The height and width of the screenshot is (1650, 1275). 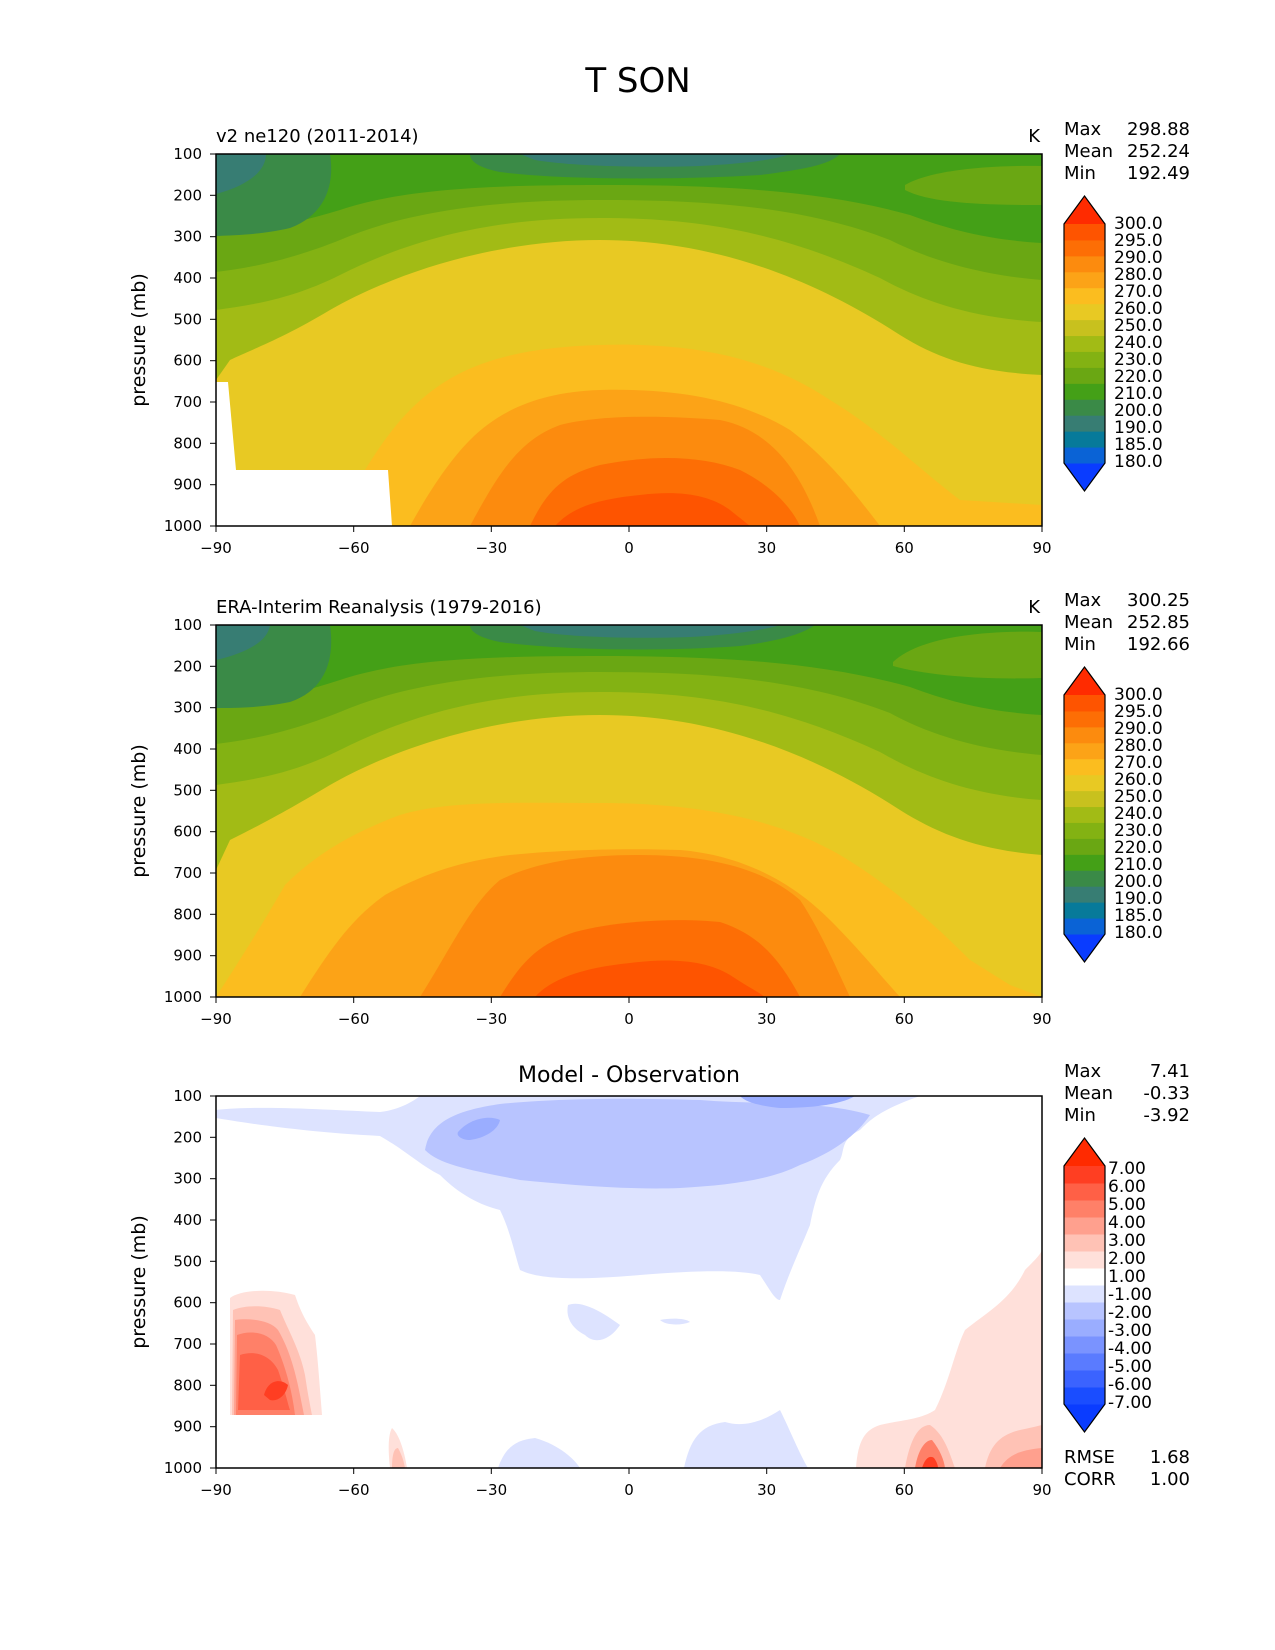 What do you see at coordinates (1138, 797) in the screenshot?
I see `colorbar-label: 250.0` at bounding box center [1138, 797].